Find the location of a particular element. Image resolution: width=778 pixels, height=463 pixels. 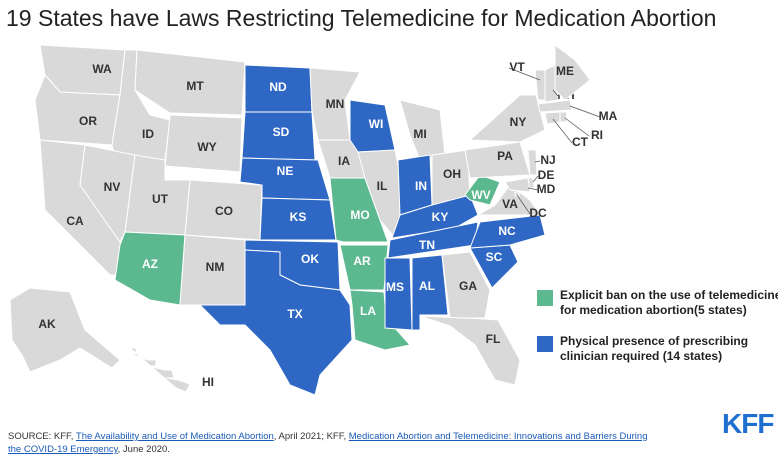

state-label: AK is located at coordinates (47, 324).